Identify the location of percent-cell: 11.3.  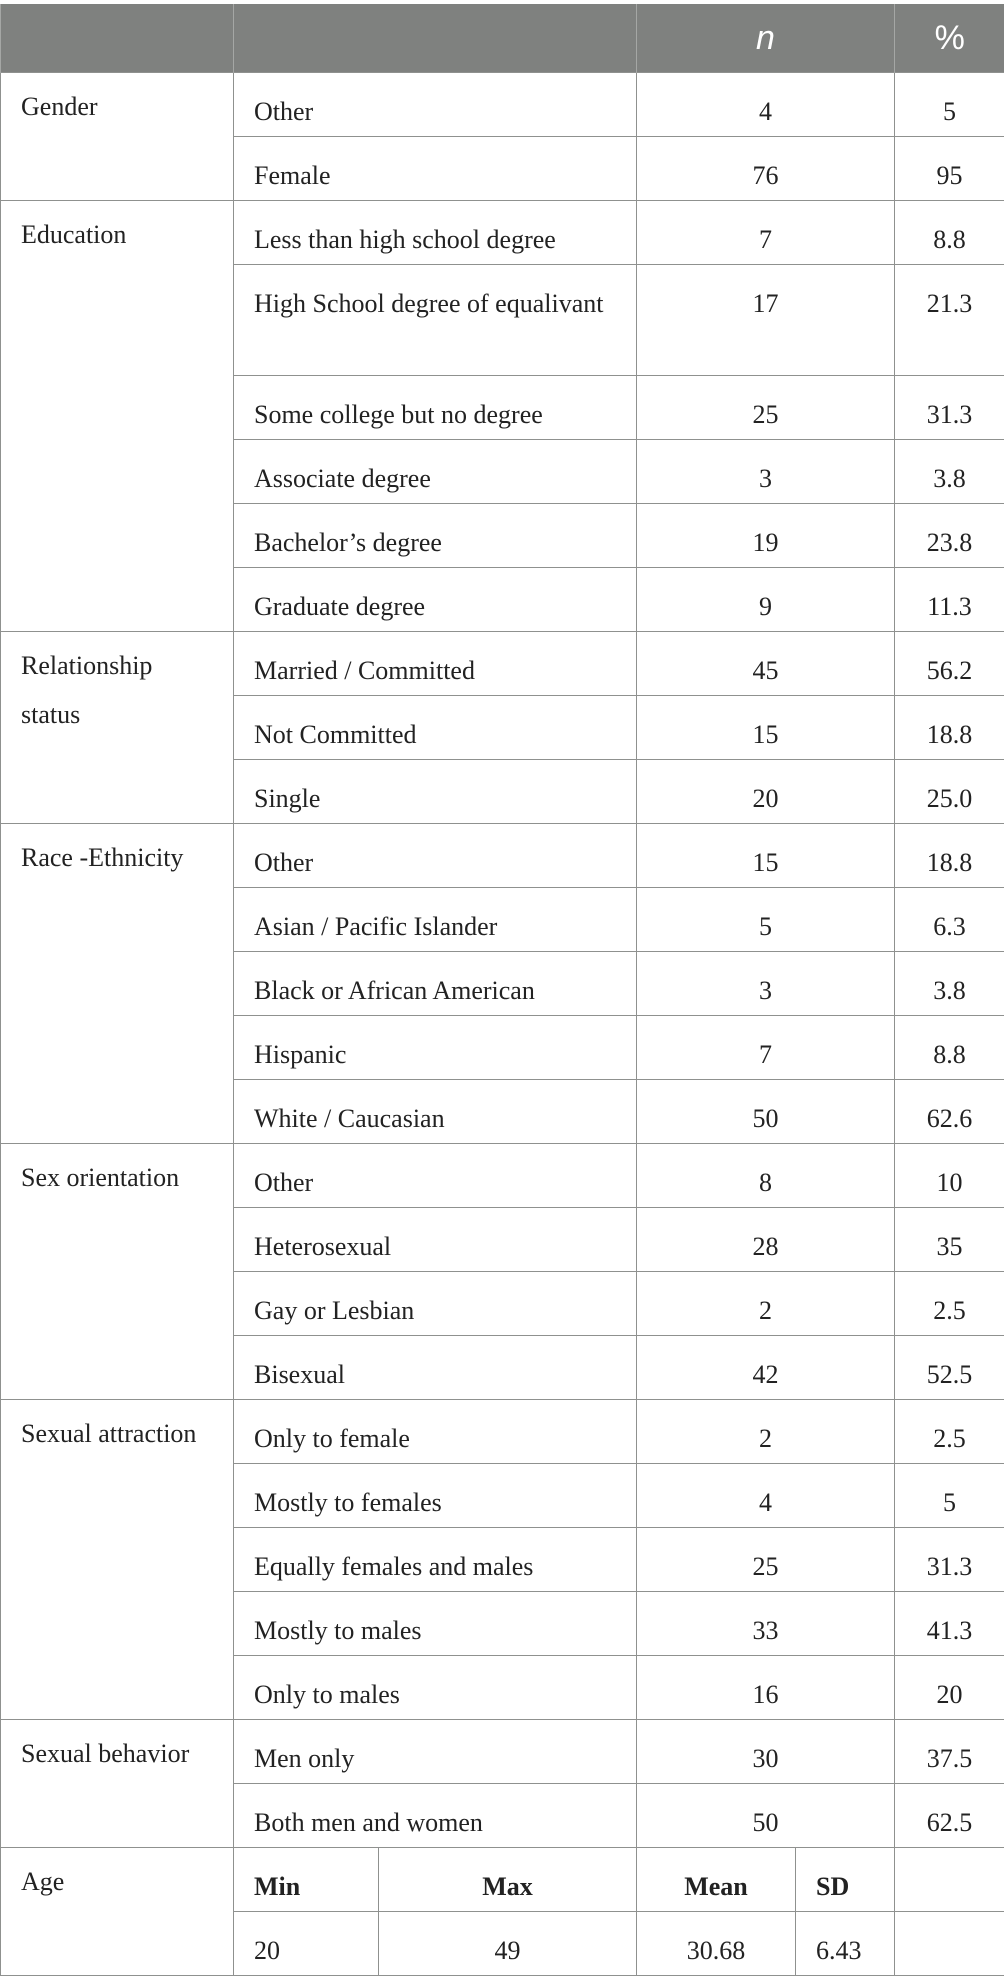
(949, 600).